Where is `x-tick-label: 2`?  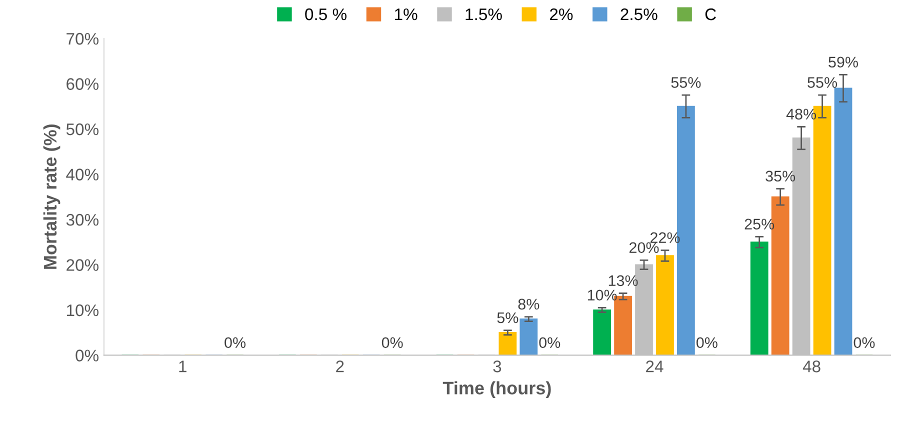 x-tick-label: 2 is located at coordinates (340, 366).